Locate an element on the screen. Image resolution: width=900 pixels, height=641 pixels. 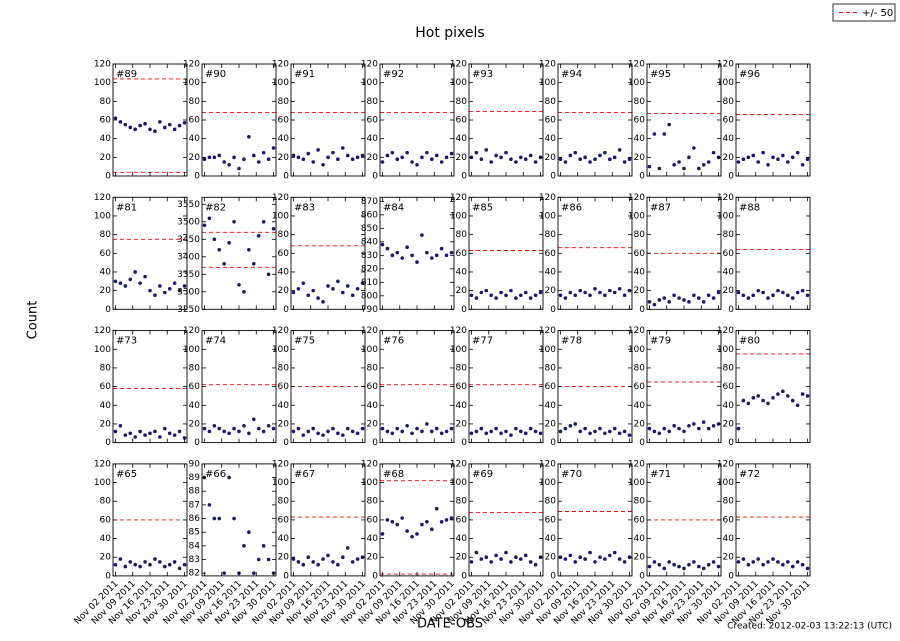
y-tick-label: 82 is located at coordinates (194, 574).